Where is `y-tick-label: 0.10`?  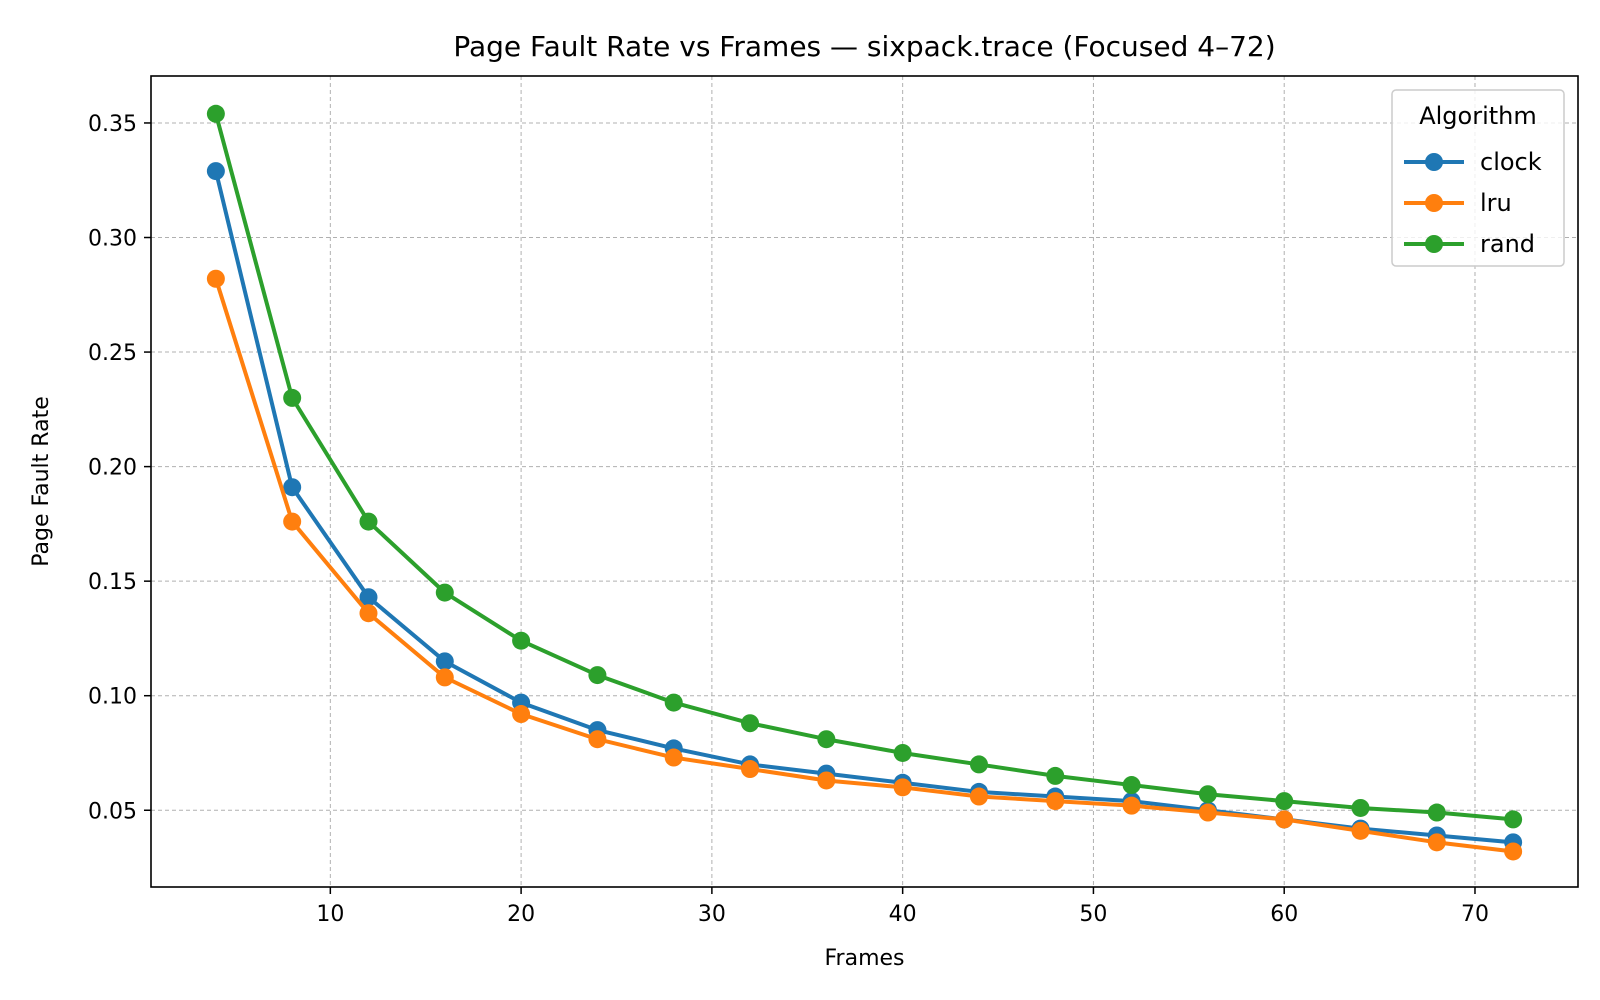 y-tick-label: 0.10 is located at coordinates (112, 697).